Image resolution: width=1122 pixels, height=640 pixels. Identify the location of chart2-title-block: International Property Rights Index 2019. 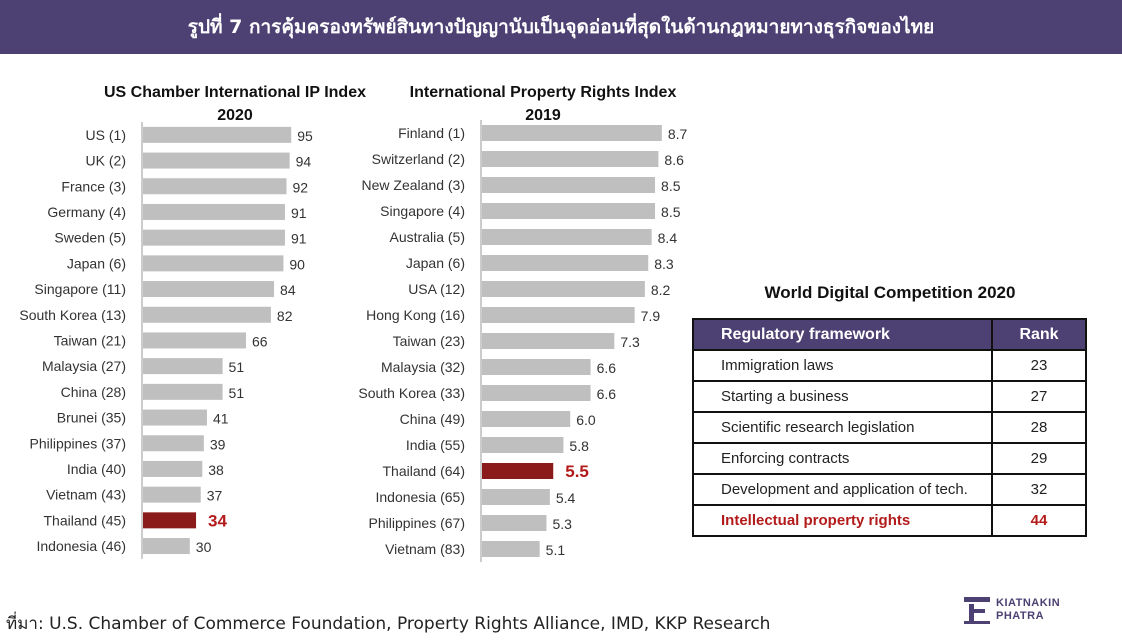
(543, 104).